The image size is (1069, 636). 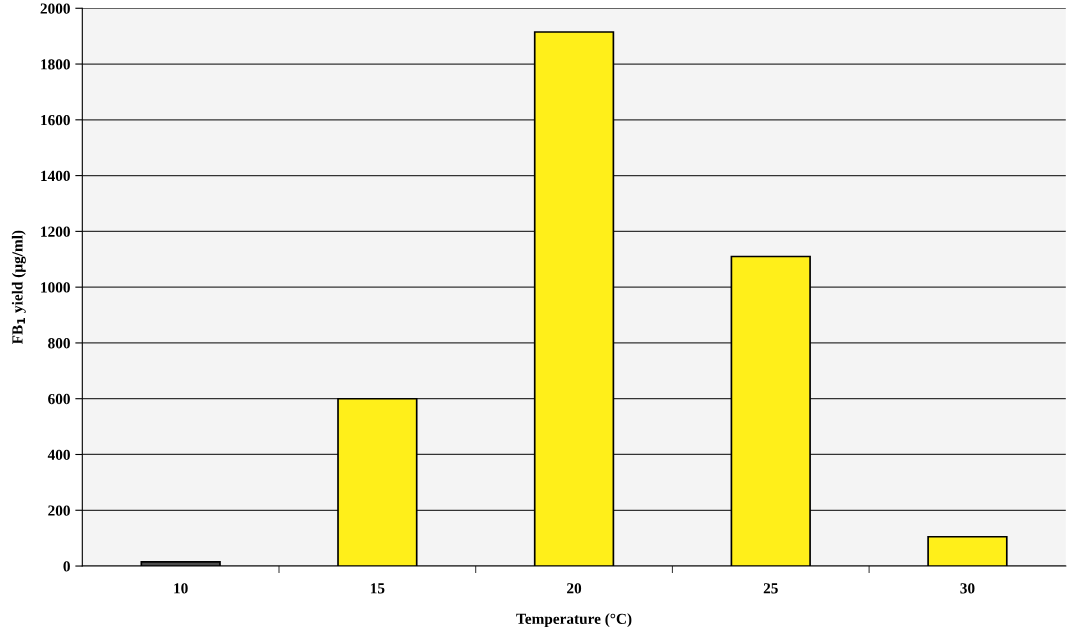 What do you see at coordinates (55, 287) in the screenshot?
I see `y-tick-label: 1000` at bounding box center [55, 287].